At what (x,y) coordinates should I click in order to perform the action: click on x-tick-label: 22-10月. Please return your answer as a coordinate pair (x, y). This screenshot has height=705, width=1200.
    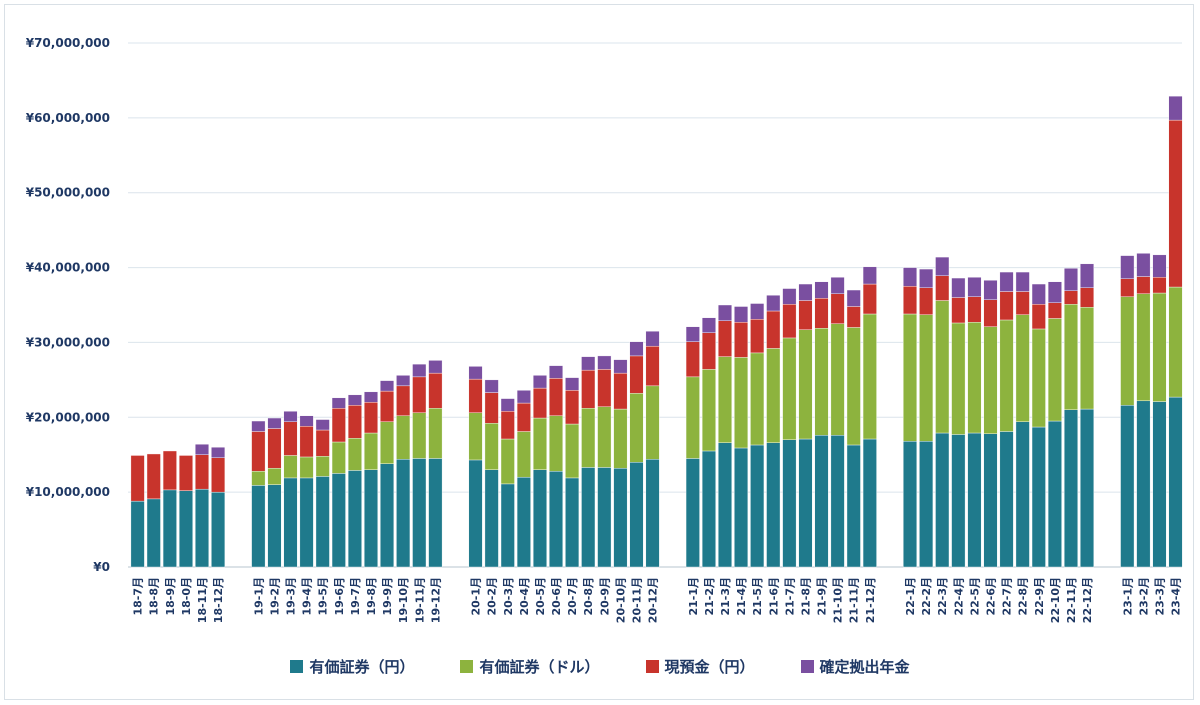
    Looking at the image, I should click on (1055, 600).